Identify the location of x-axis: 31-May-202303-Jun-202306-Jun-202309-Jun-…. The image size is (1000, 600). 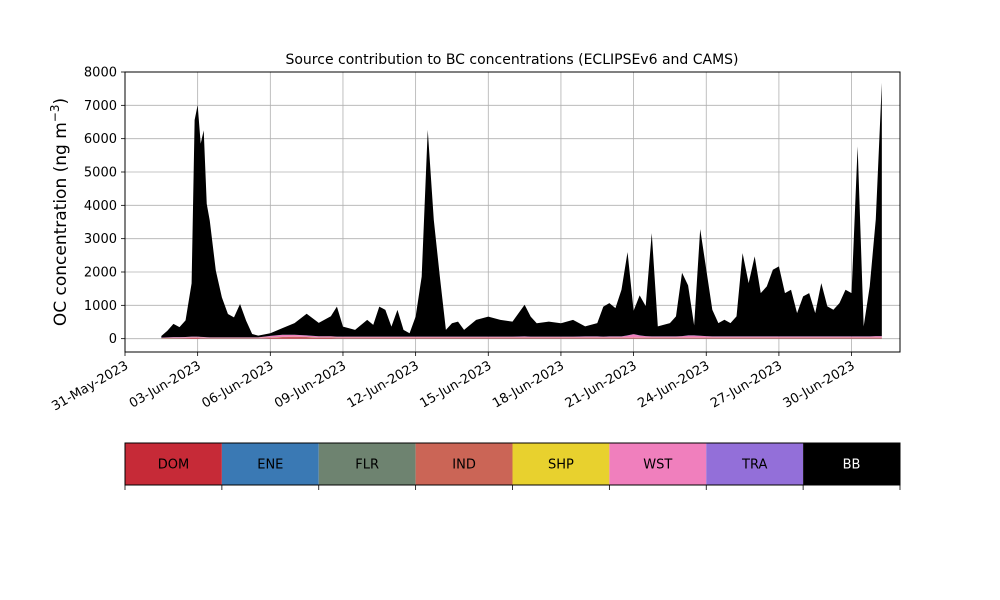
(453, 383).